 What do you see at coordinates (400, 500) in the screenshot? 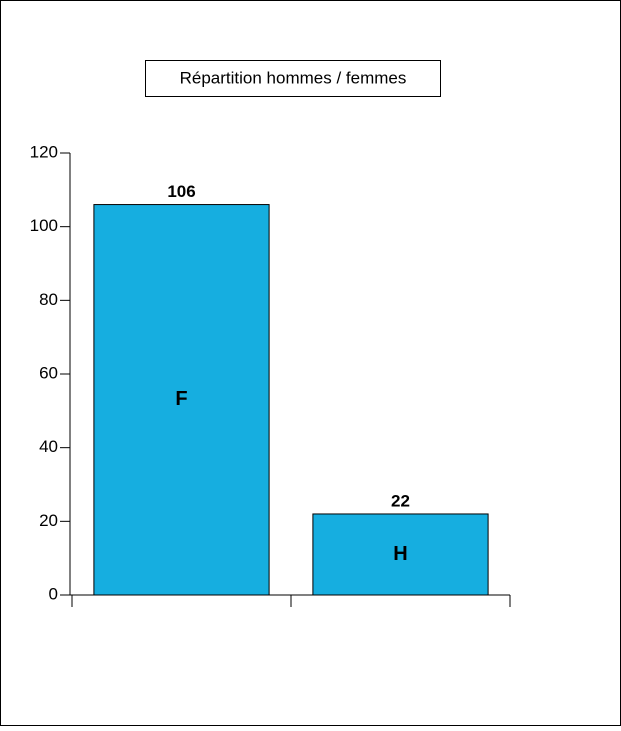
I see `value-label: 22` at bounding box center [400, 500].